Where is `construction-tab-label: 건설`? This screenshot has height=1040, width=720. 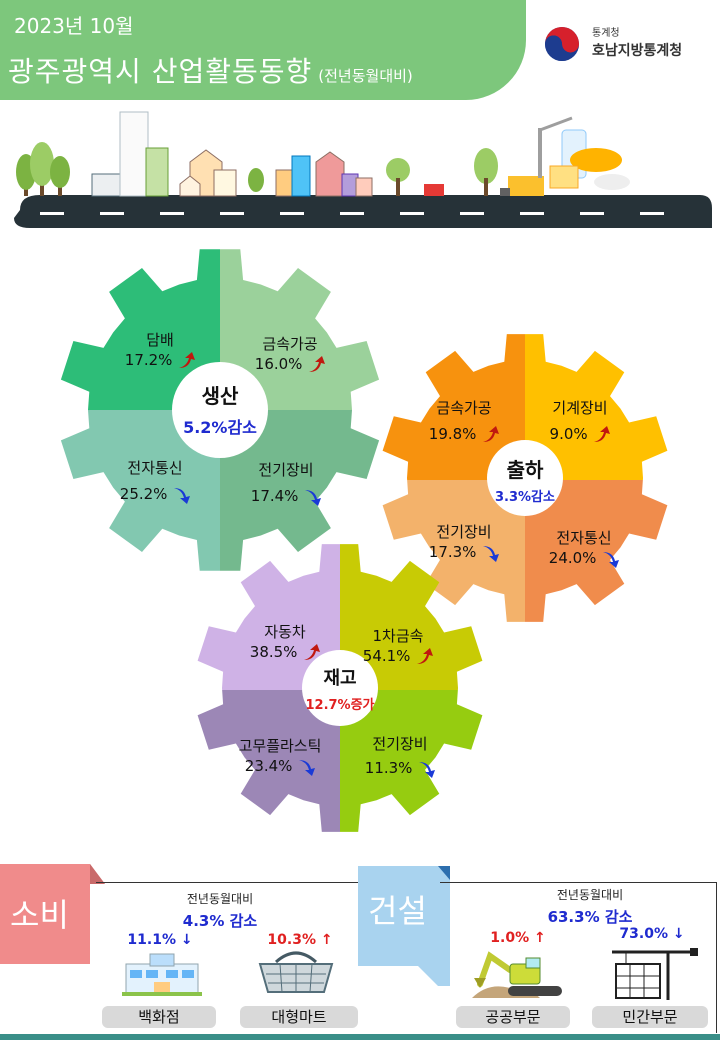
construction-tab-label: 건설 is located at coordinates (397, 911).